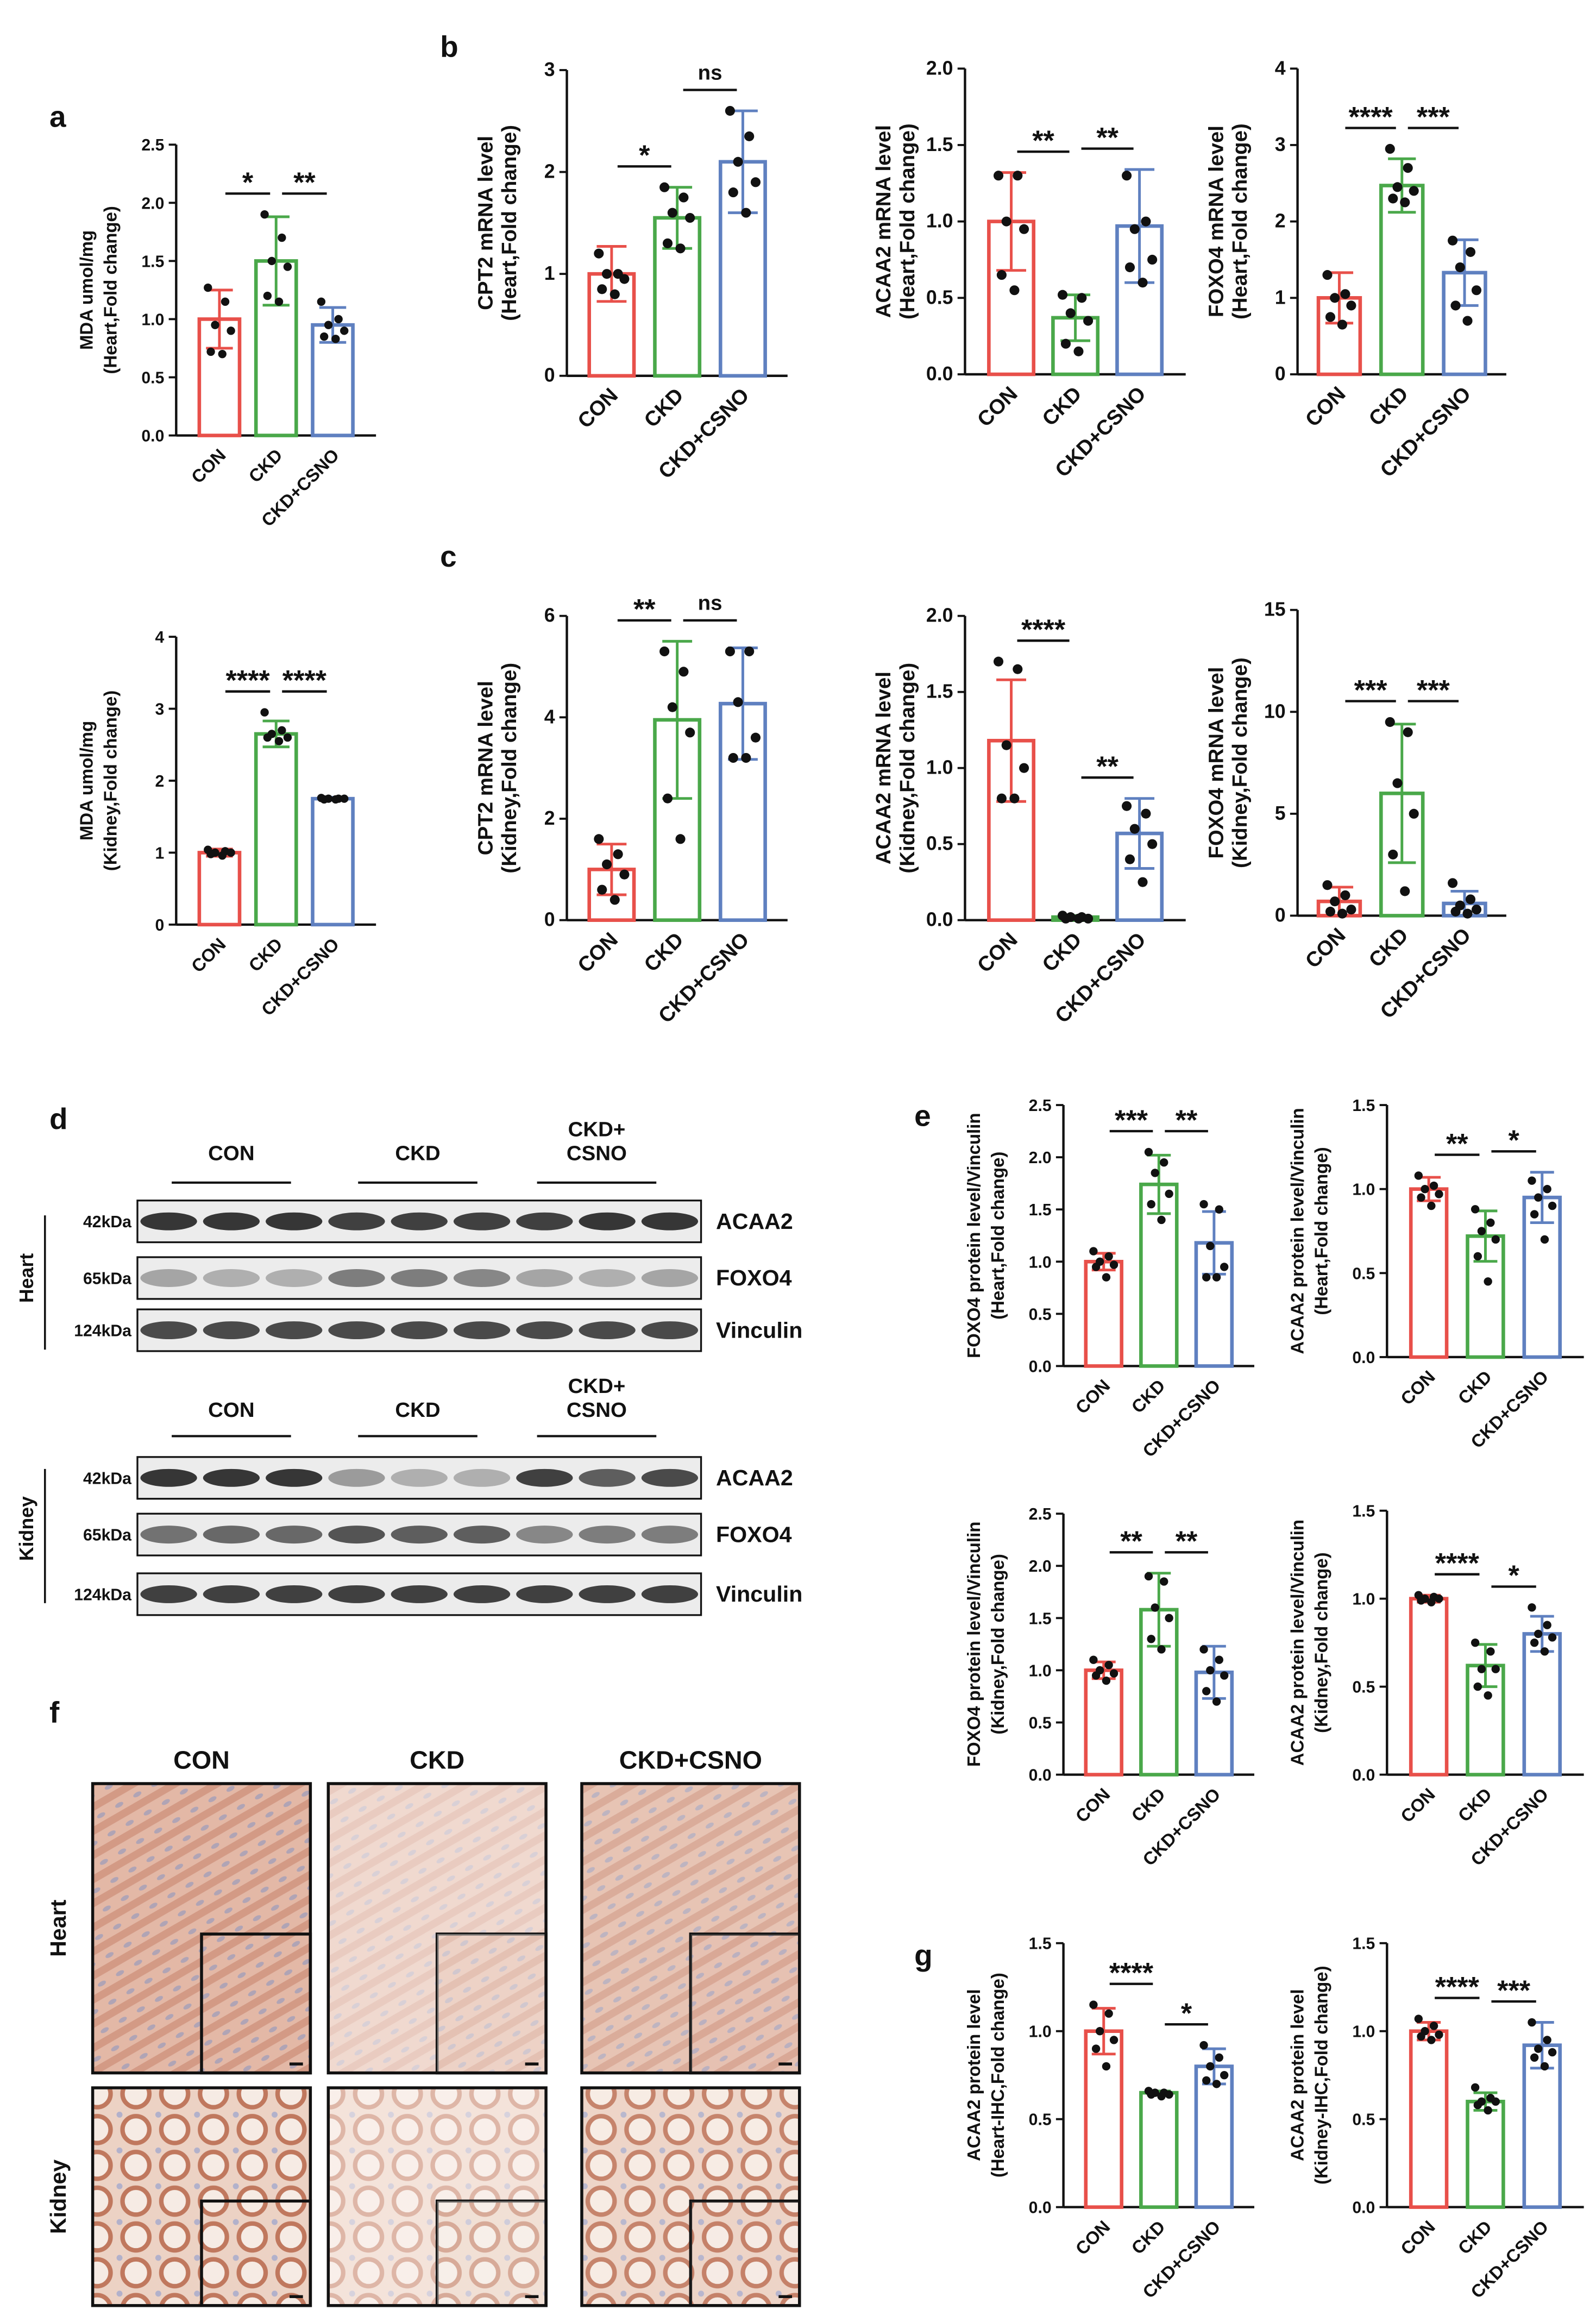 This screenshot has width=1596, height=2316. I want to click on y-tick-label: 1.5, so click(939, 692).